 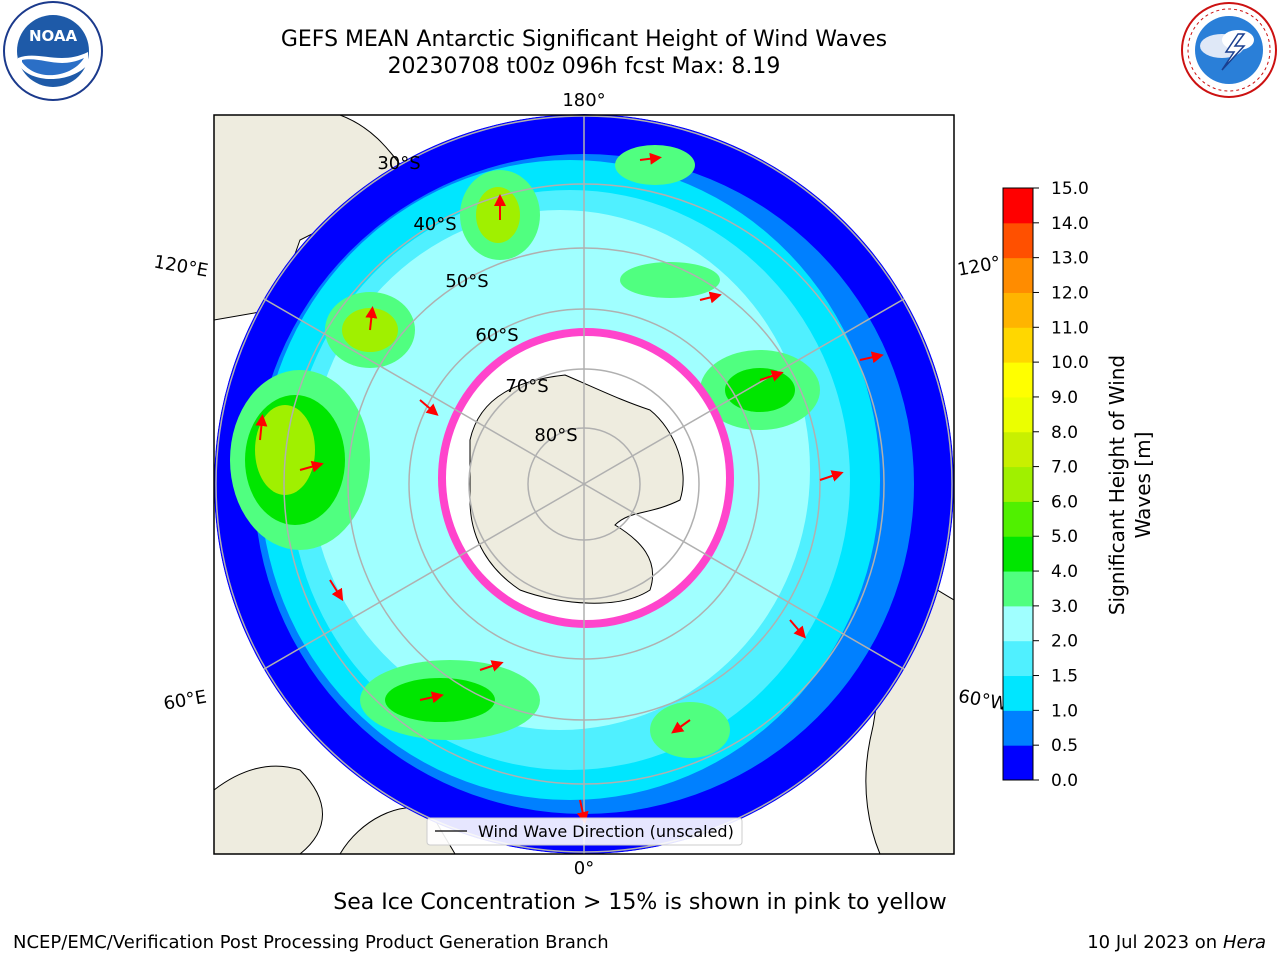 I want to click on colorbar-tick-label: 9.0, so click(x=1064, y=398).